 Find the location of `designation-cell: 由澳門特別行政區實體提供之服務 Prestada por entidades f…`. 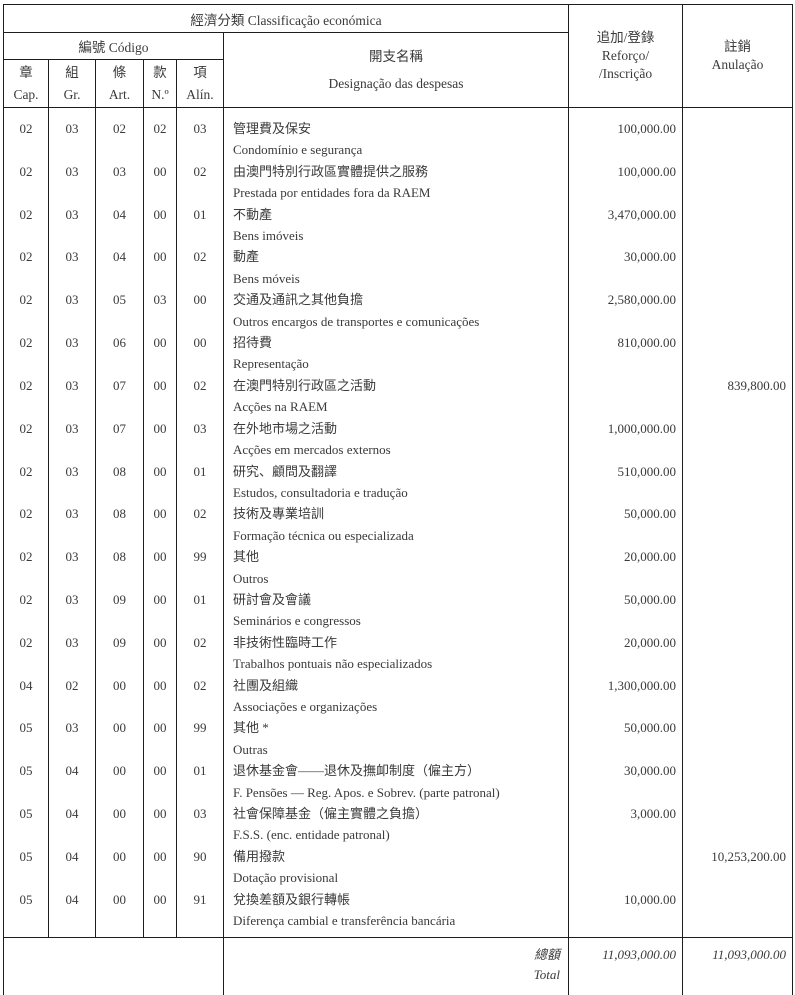

designation-cell: 由澳門特別行政區實體提供之服務 Prestada por entidades f… is located at coordinates (396, 182).